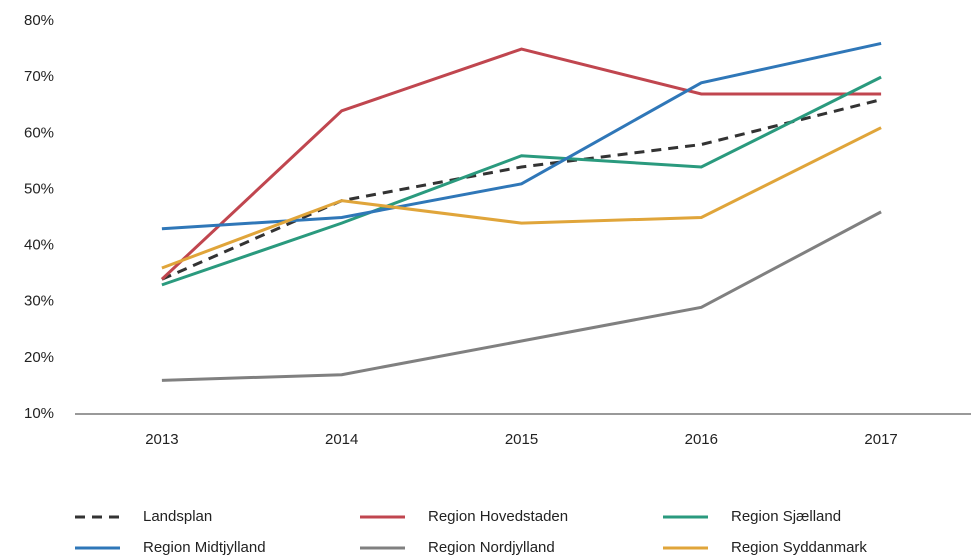 The height and width of the screenshot is (556, 971). Describe the element at coordinates (491, 547) in the screenshot. I see `legend-label: Region Nordjylland` at that location.